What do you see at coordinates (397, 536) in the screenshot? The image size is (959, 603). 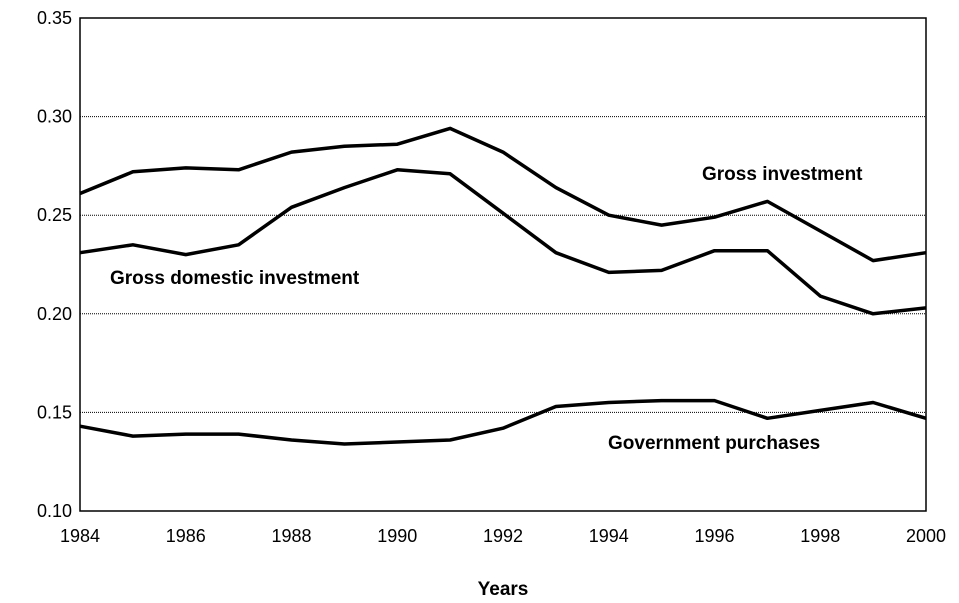 I see `x-tick-label-3: 1990` at bounding box center [397, 536].